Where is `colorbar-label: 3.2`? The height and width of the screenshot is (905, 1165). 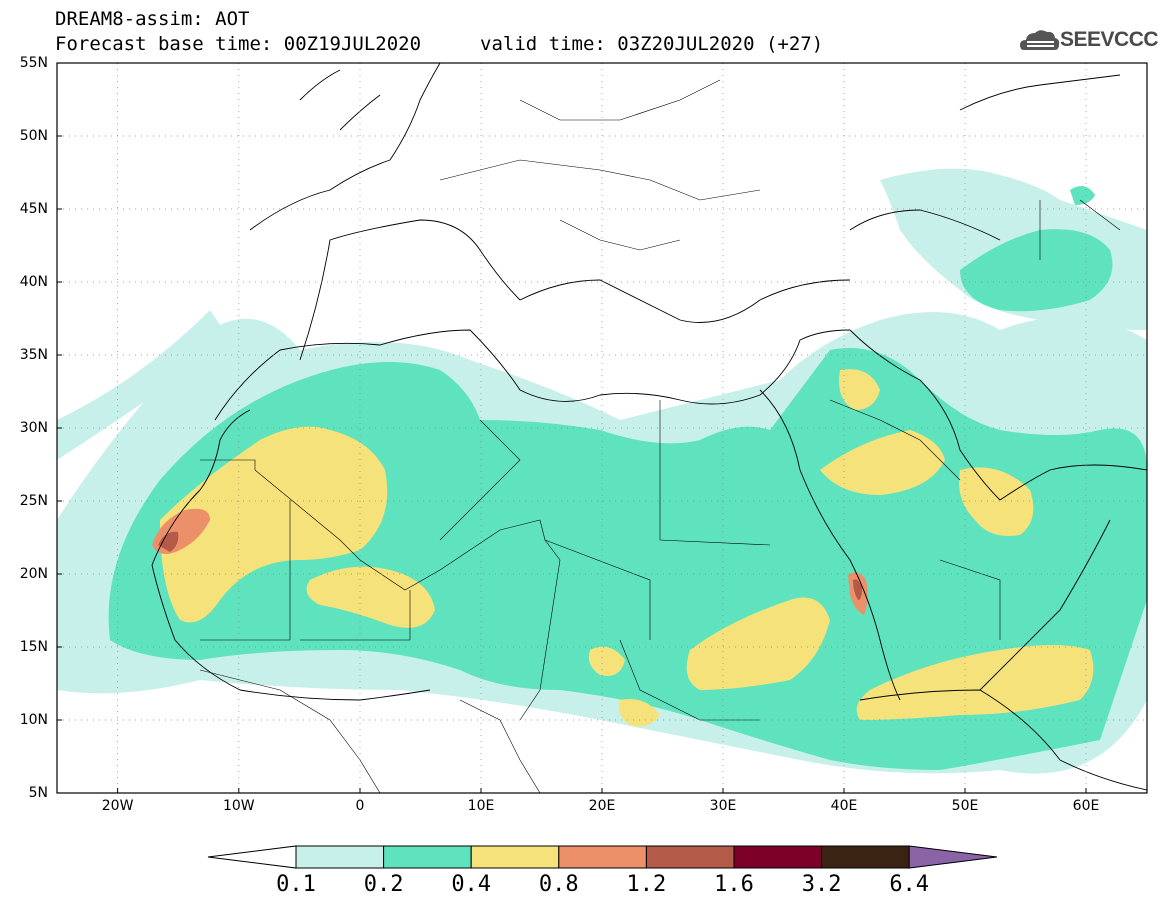 colorbar-label: 3.2 is located at coordinates (821, 884).